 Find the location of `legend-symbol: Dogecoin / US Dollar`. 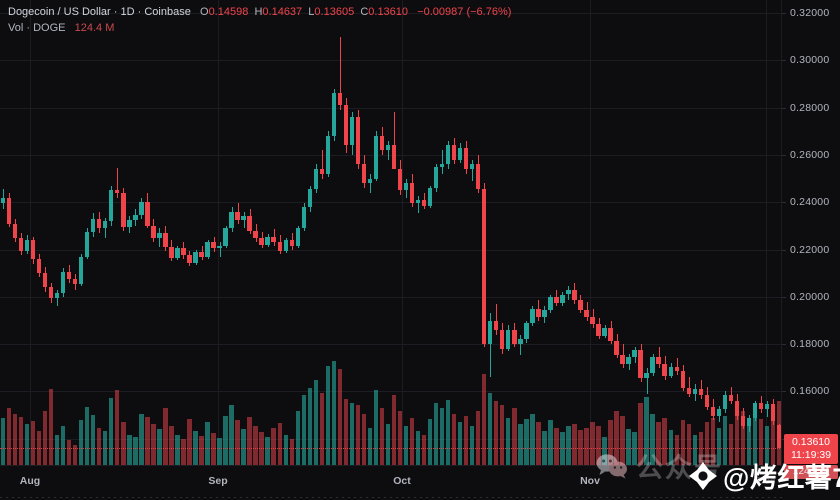

legend-symbol: Dogecoin / US Dollar is located at coordinates (59, 12).